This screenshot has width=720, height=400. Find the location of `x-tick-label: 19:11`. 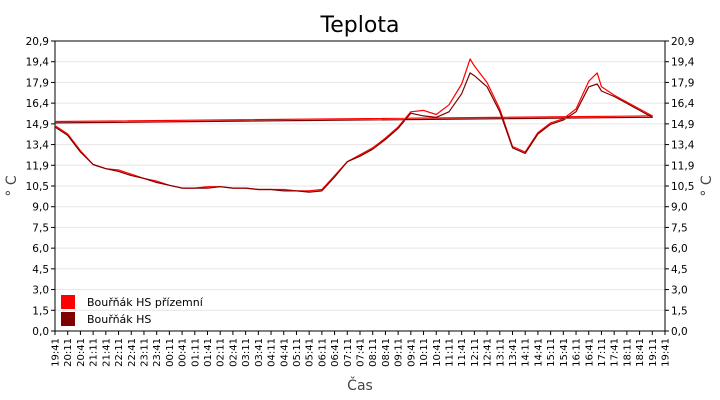

x-tick-label: 19:11 is located at coordinates (653, 352).